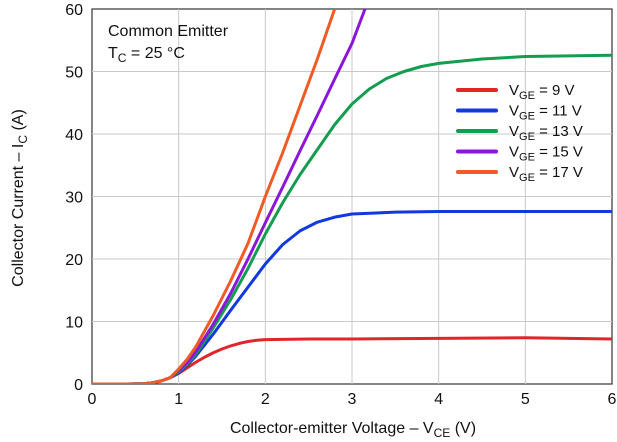 The width and height of the screenshot is (617, 442). Describe the element at coordinates (555, 90) in the screenshot. I see `legend-label-suffix: = 9 V` at that location.